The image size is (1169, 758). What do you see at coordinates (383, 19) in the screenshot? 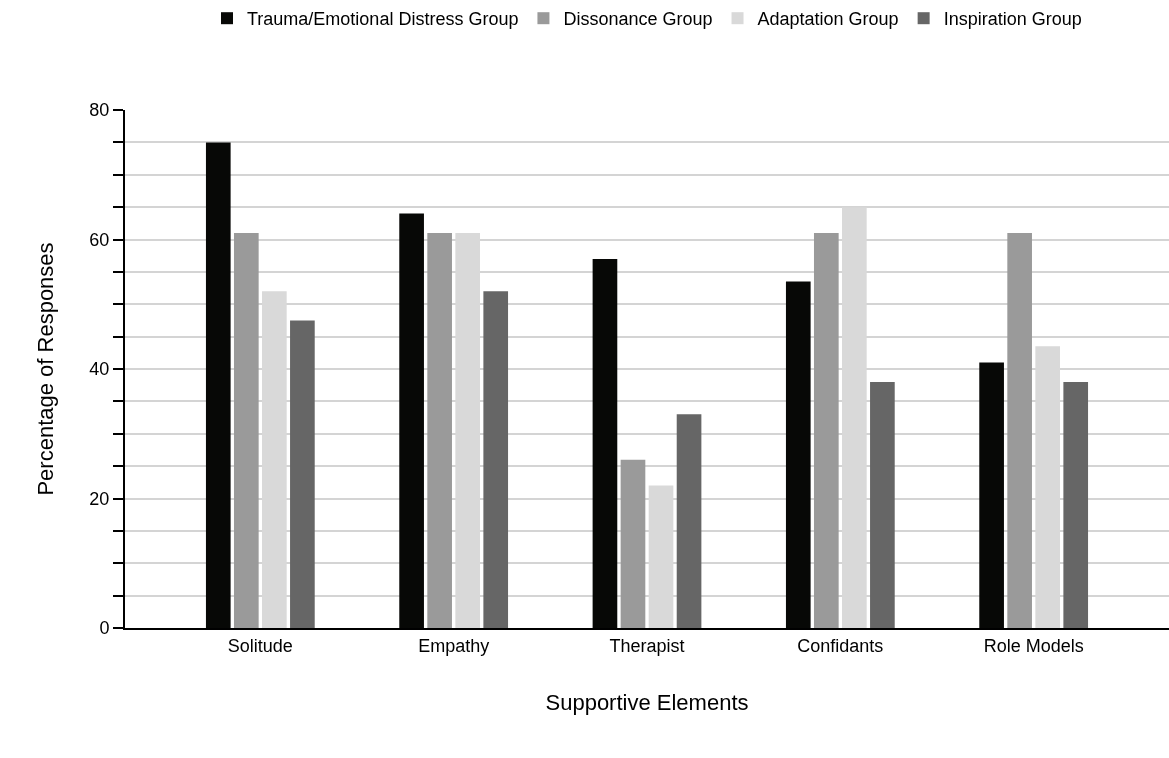
I see `legend-label: Trauma/Emotional Distress Group` at bounding box center [383, 19].